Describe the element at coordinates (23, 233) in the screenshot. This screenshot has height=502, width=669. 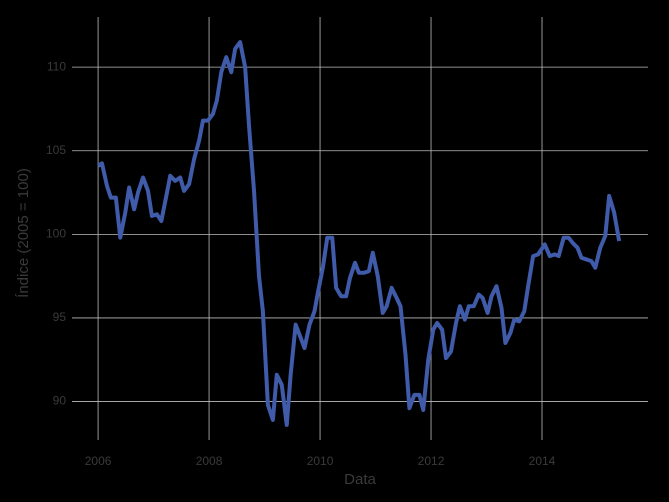
I see `y-axis-title: Índice (2005 = 100)` at that location.